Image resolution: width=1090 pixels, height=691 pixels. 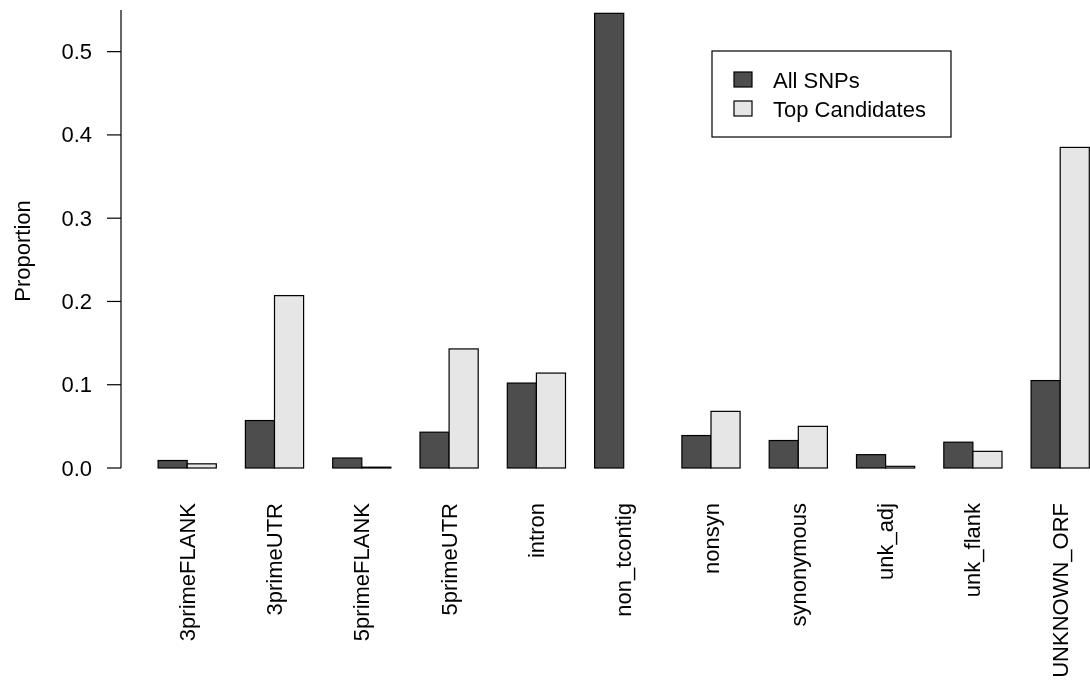 What do you see at coordinates (187, 572) in the screenshot?
I see `x-tick-label: 3primeFLANK` at bounding box center [187, 572].